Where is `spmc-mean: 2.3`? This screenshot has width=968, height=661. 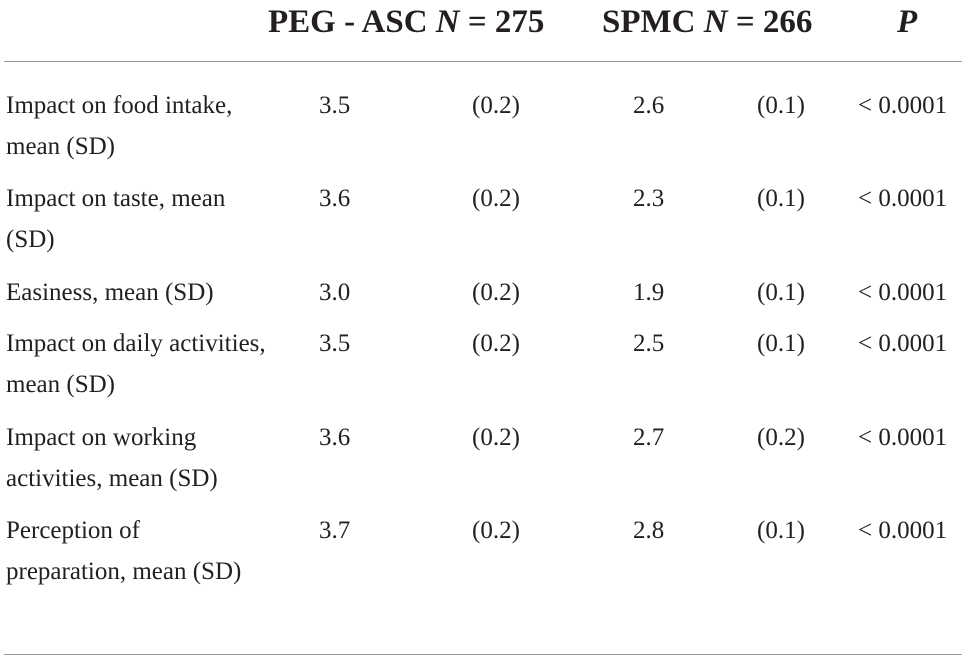
spmc-mean: 2.3 is located at coordinates (649, 198).